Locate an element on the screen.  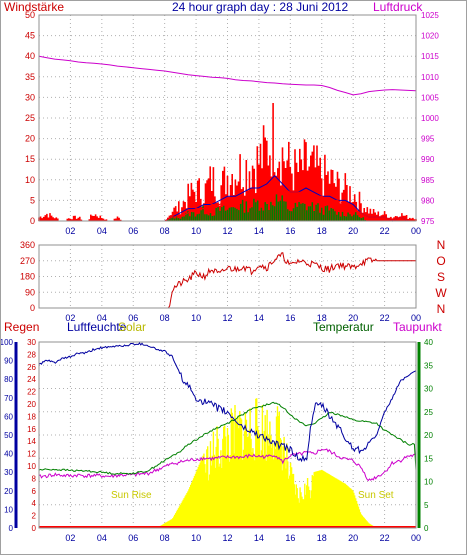
wind-xtick-label: 10 is located at coordinates (196, 231).